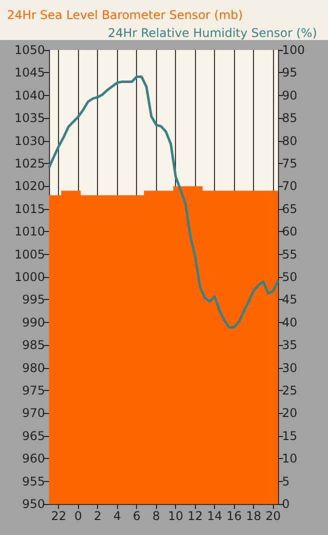  I want to click on x-tick-label: 0, so click(78, 516).